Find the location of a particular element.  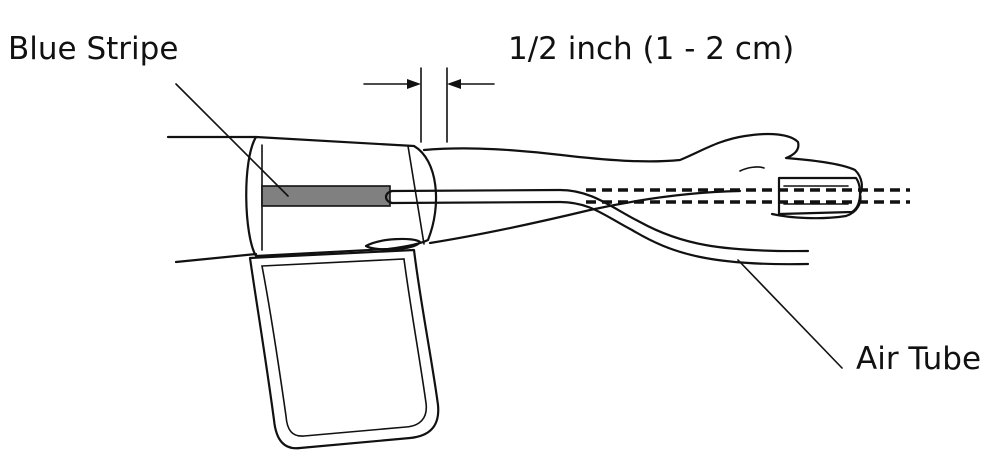

air-tube-leader is located at coordinates (790, 314).